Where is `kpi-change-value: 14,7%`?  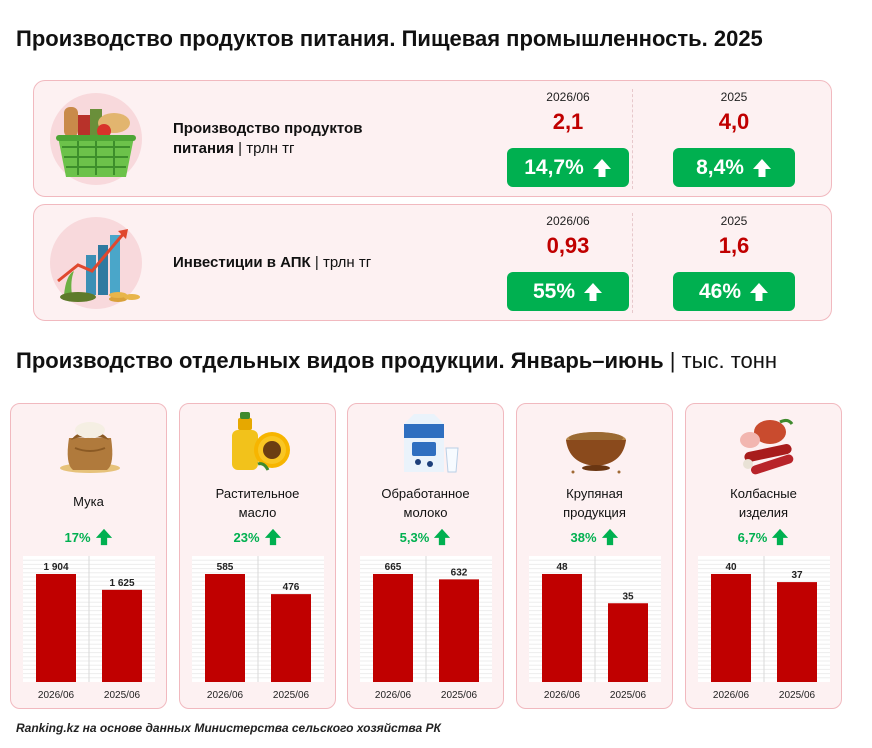 kpi-change-value: 14,7% is located at coordinates (554, 167).